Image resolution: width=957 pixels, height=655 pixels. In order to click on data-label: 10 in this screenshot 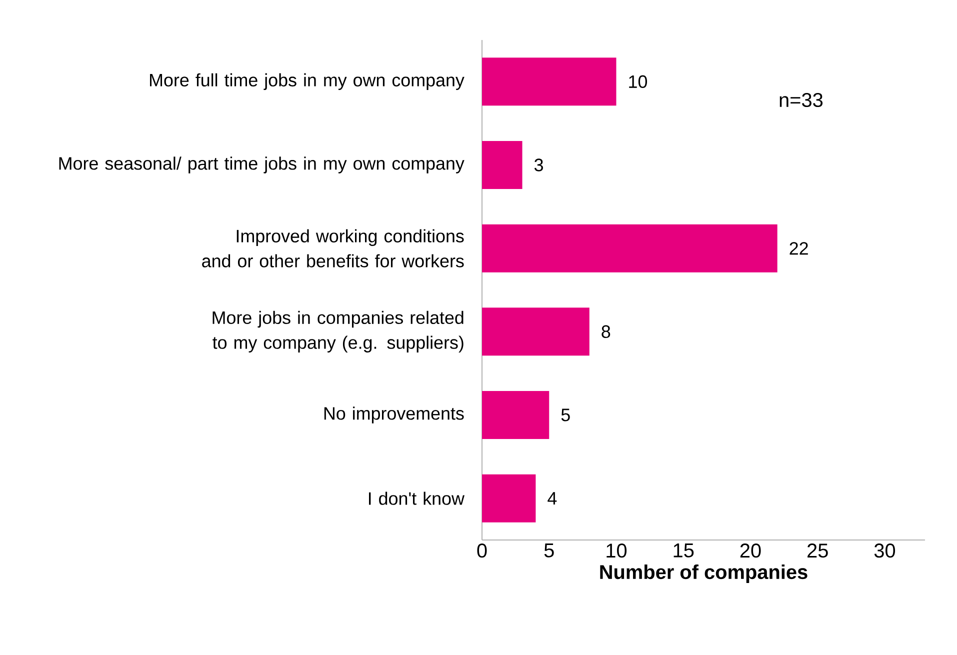, I will do `click(638, 81)`.